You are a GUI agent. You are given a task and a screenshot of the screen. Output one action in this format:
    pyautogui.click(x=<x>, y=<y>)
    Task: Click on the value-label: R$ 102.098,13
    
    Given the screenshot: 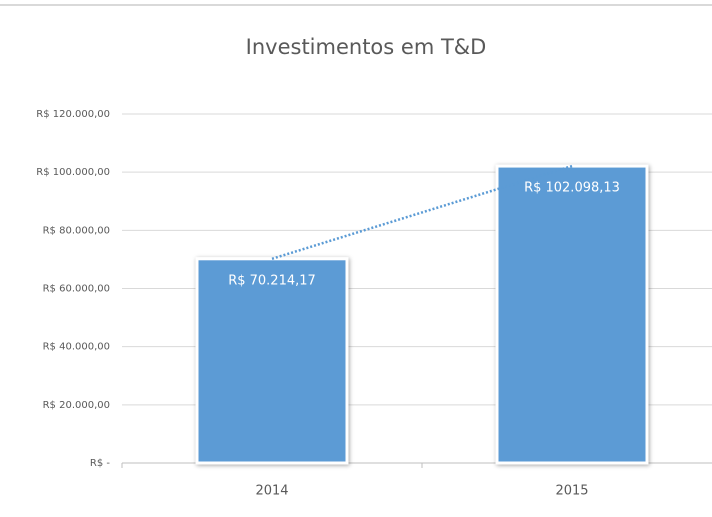 What is the action you would take?
    pyautogui.click(x=572, y=188)
    